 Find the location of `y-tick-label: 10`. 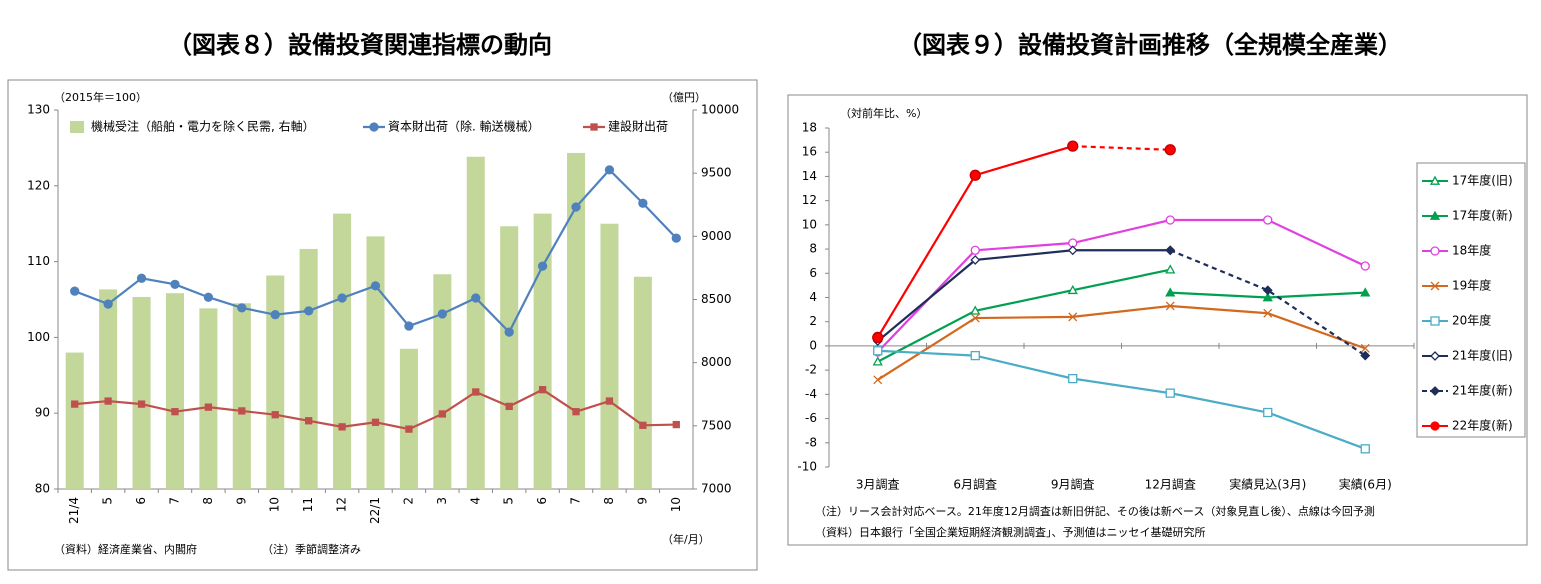

y-tick-label: 10 is located at coordinates (809, 224).